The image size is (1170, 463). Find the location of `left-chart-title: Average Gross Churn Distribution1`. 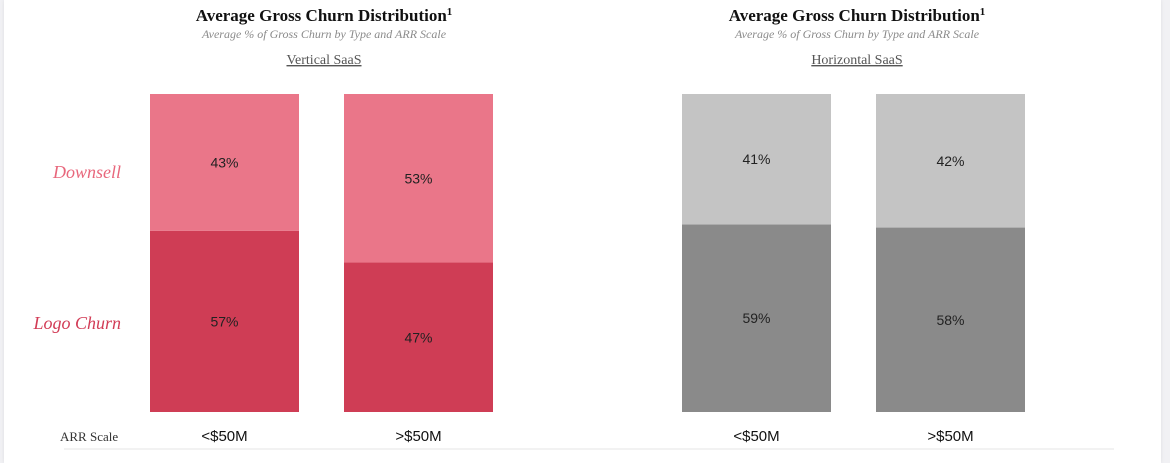

left-chart-title: Average Gross Churn Distribution1 is located at coordinates (324, 15).